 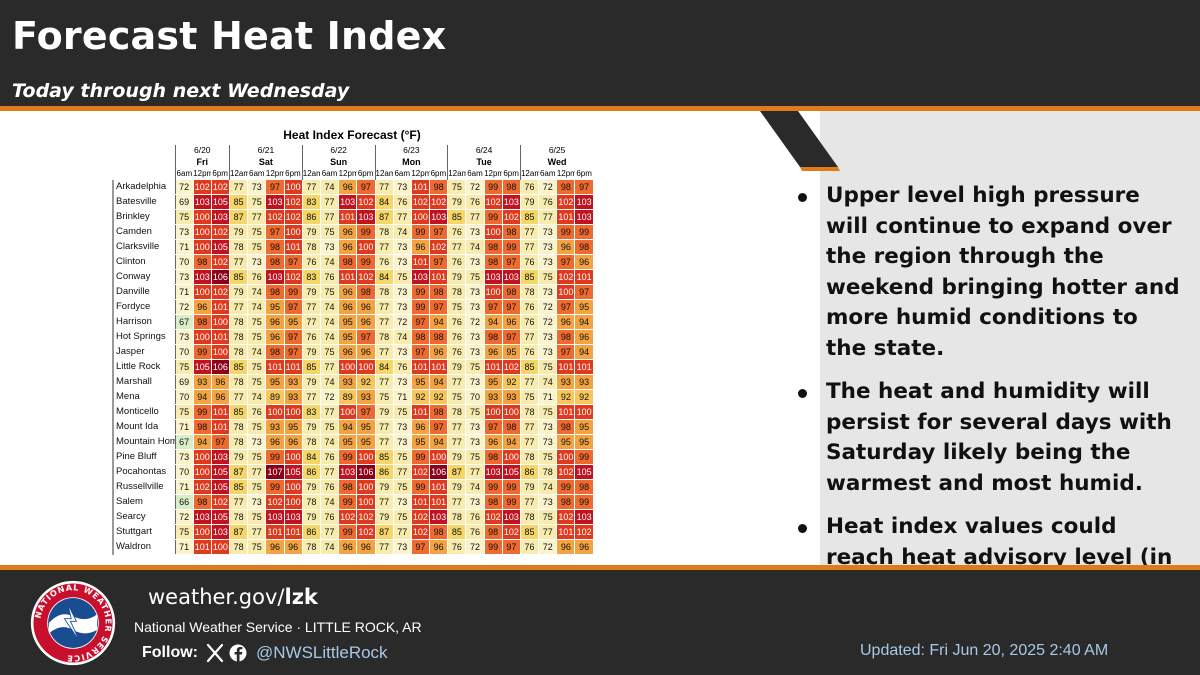 I want to click on website-link: weather.gov/lzk, so click(x=233, y=597).